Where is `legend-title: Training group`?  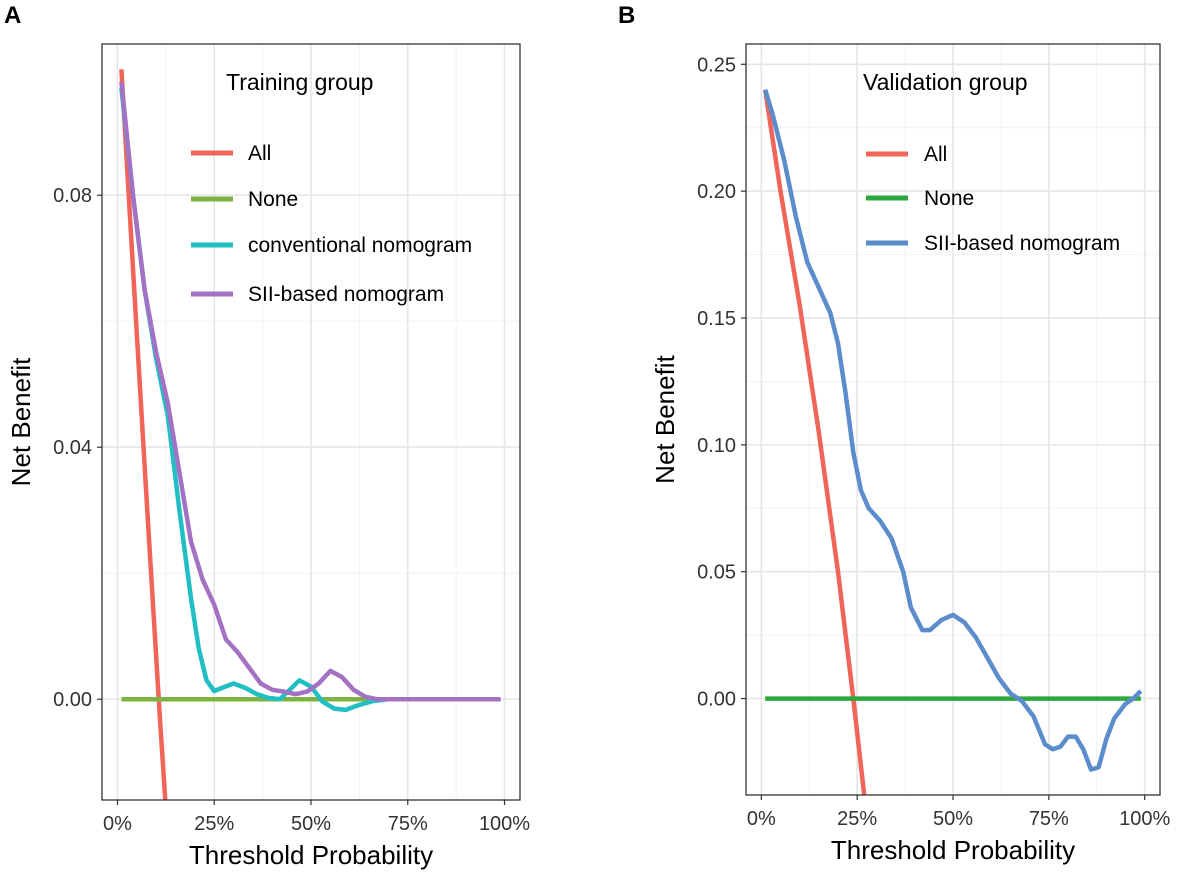 legend-title: Training group is located at coordinates (299, 82).